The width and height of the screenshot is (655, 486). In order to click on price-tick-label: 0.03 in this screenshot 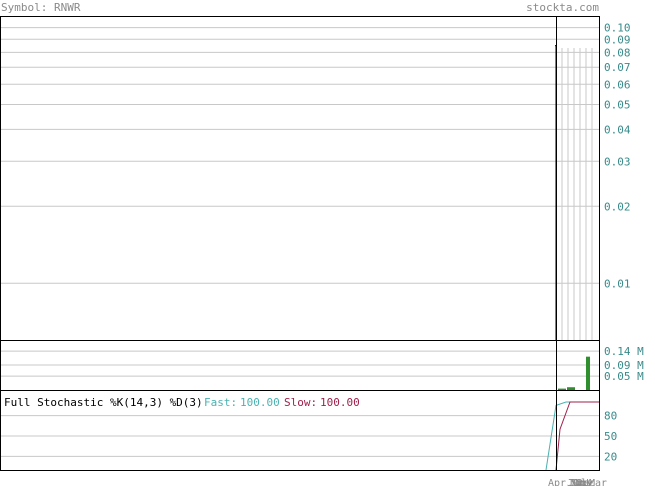, I will do `click(617, 161)`.